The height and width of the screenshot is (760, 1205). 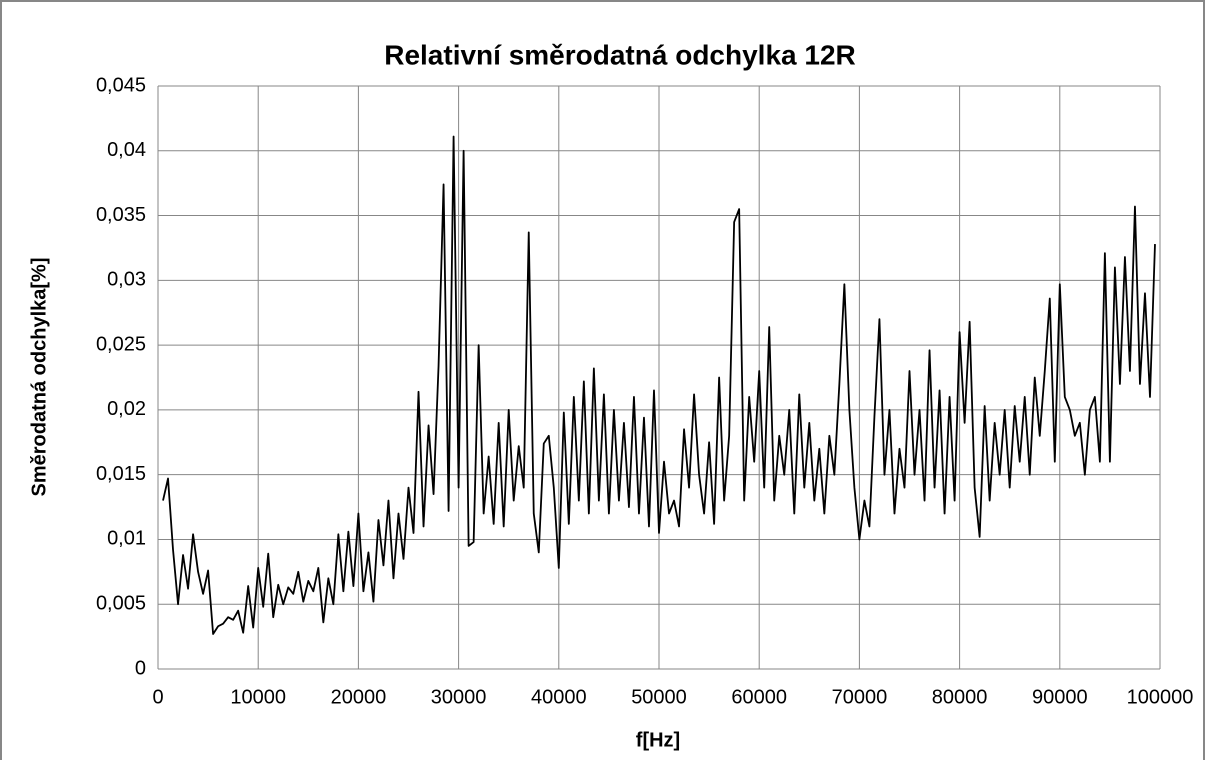 What do you see at coordinates (126, 150) in the screenshot?
I see `y-tick-label: 0,04` at bounding box center [126, 150].